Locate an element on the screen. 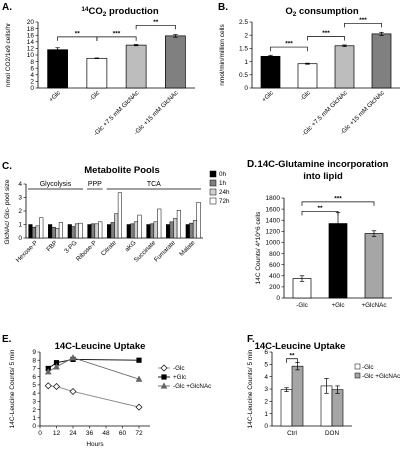 The width and height of the screenshot is (414, 470). panel-f-ytick-label: 1 is located at coordinates (266, 414).